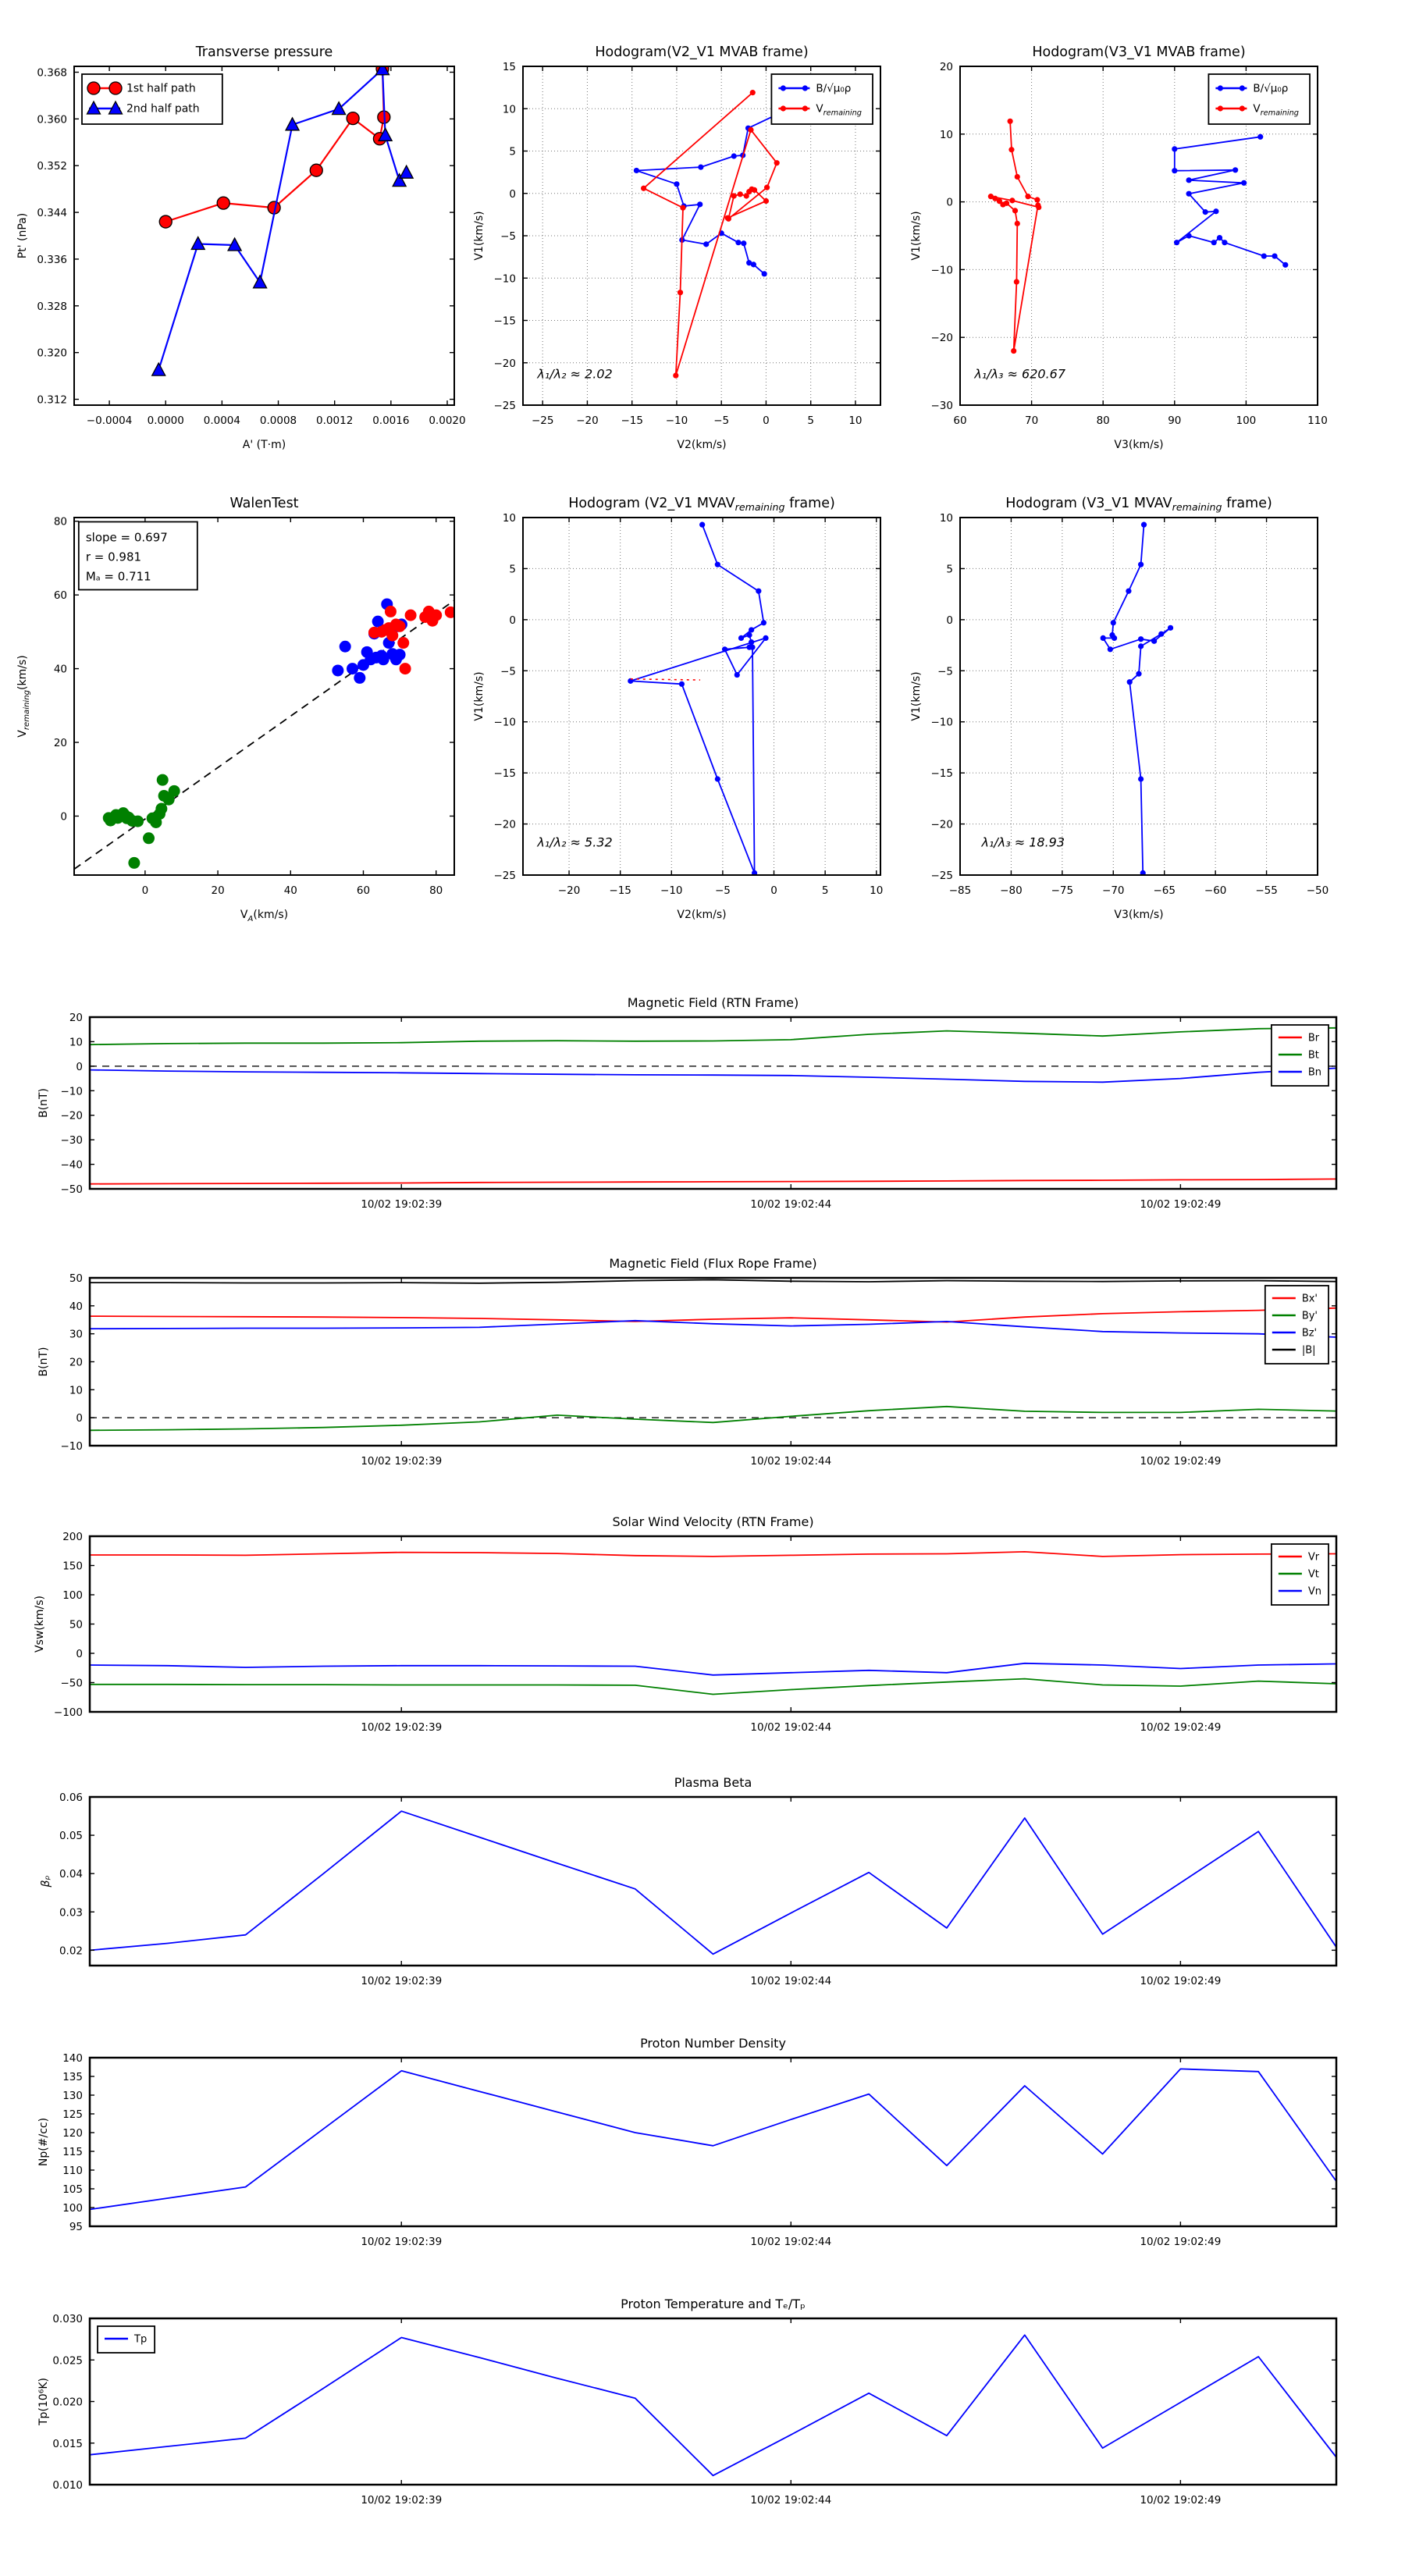 This screenshot has height=2576, width=1405. I want to click on x-tick-label: −15, so click(632, 421).